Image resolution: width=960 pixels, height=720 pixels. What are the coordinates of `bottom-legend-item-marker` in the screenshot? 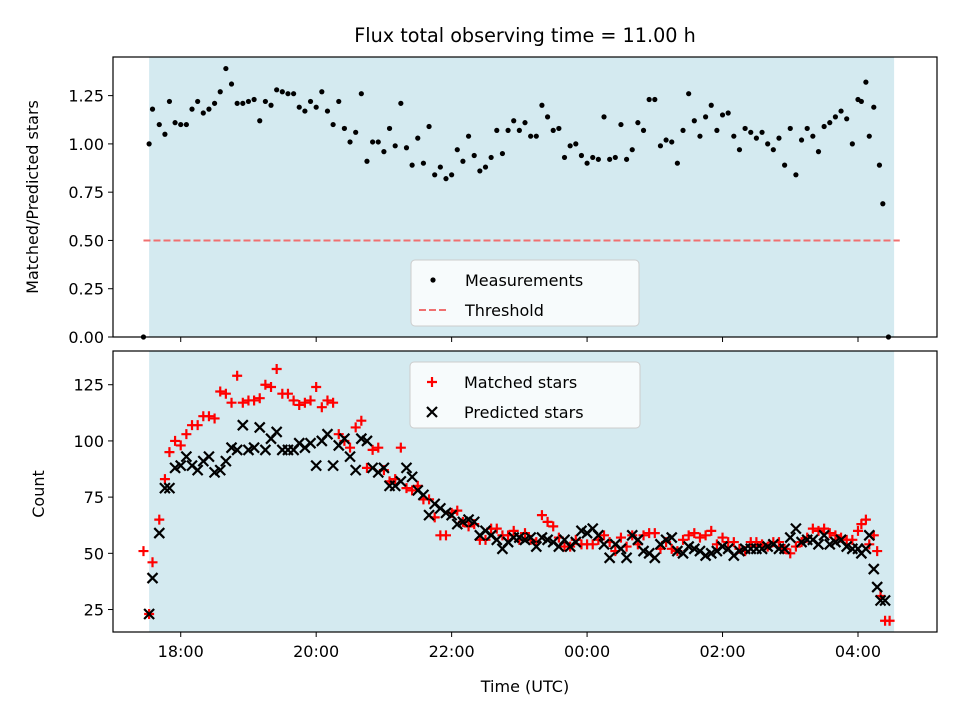 It's located at (432, 412).